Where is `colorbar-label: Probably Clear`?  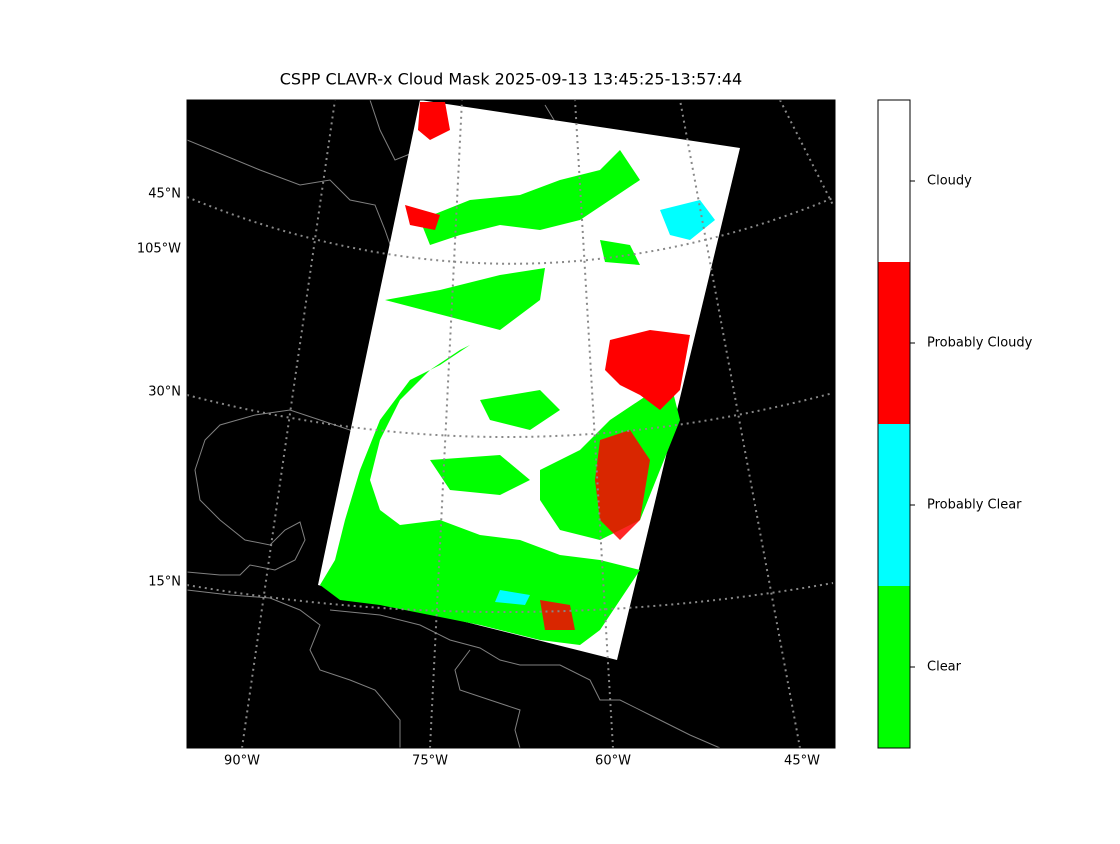
colorbar-label: Probably Clear is located at coordinates (974, 505).